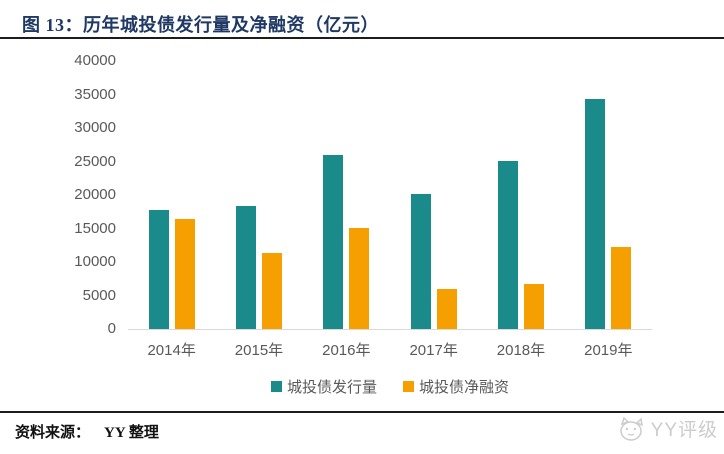 The image size is (724, 454). I want to click on legend-label: 城投债发行量, so click(331, 387).